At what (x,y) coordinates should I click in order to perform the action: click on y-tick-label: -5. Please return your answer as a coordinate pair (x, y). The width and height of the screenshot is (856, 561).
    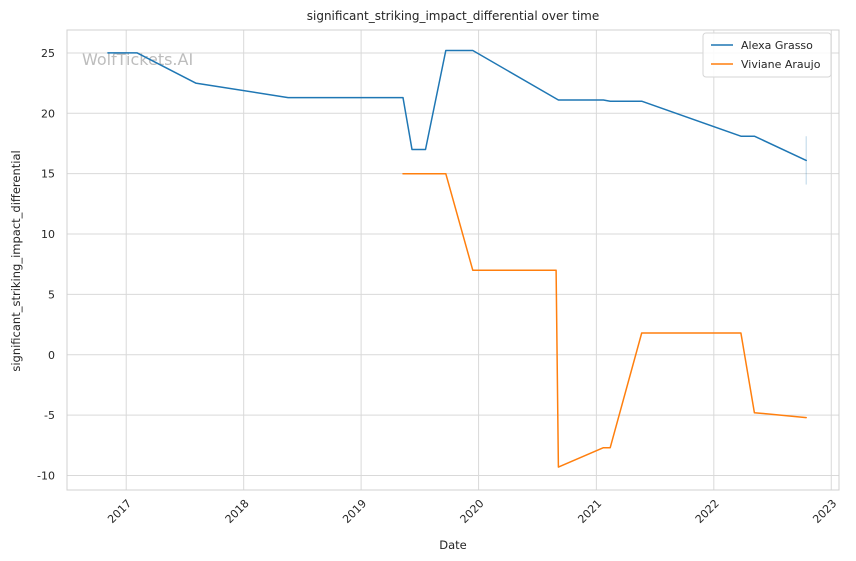
    Looking at the image, I should click on (49, 415).